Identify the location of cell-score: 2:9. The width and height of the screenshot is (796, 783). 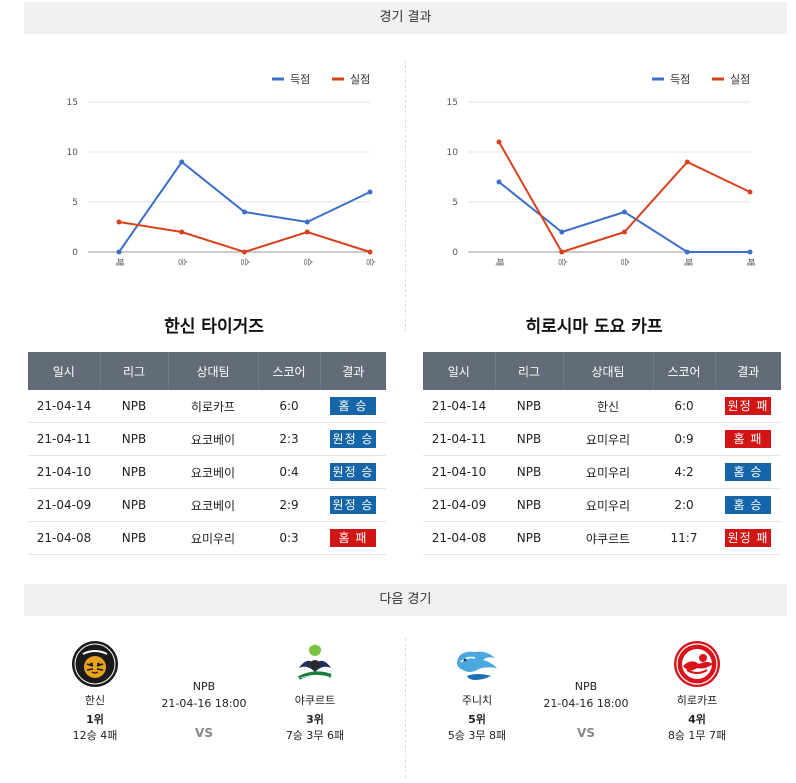
(289, 505).